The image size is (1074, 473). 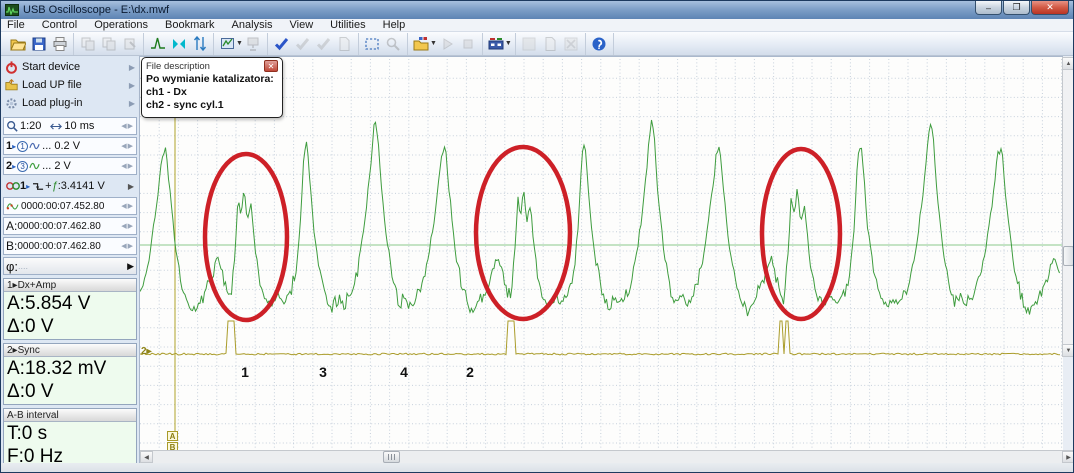 I want to click on popup-close-button: ✕, so click(x=271, y=66).